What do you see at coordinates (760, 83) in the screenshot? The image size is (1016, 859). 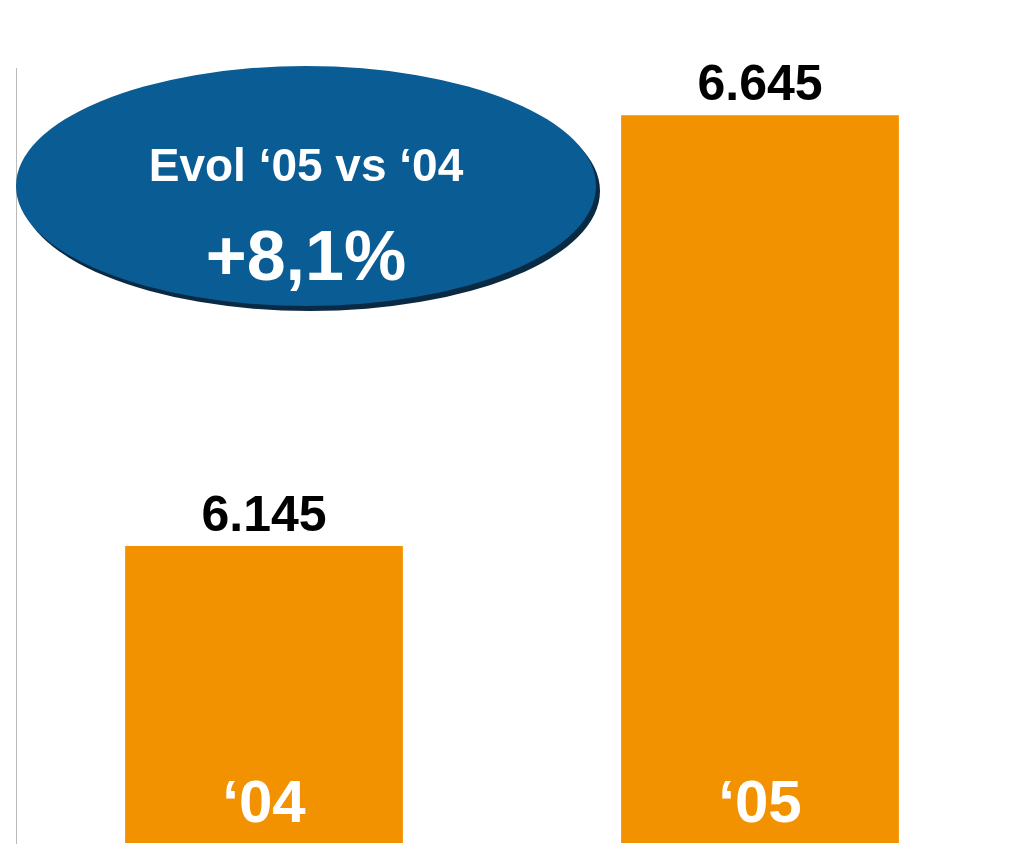 I see `data-label: 6.645` at bounding box center [760, 83].